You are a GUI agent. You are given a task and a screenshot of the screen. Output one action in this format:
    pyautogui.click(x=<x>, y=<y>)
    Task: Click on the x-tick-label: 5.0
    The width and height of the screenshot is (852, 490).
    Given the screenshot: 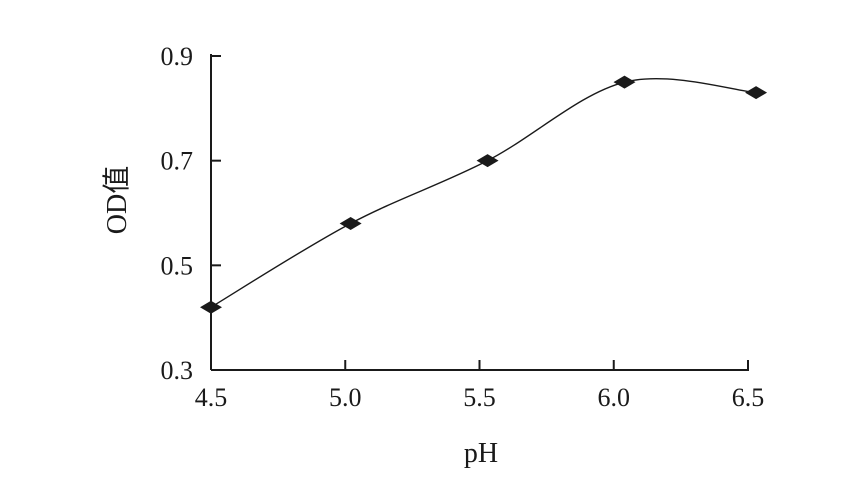 What is the action you would take?
    pyautogui.click(x=345, y=397)
    